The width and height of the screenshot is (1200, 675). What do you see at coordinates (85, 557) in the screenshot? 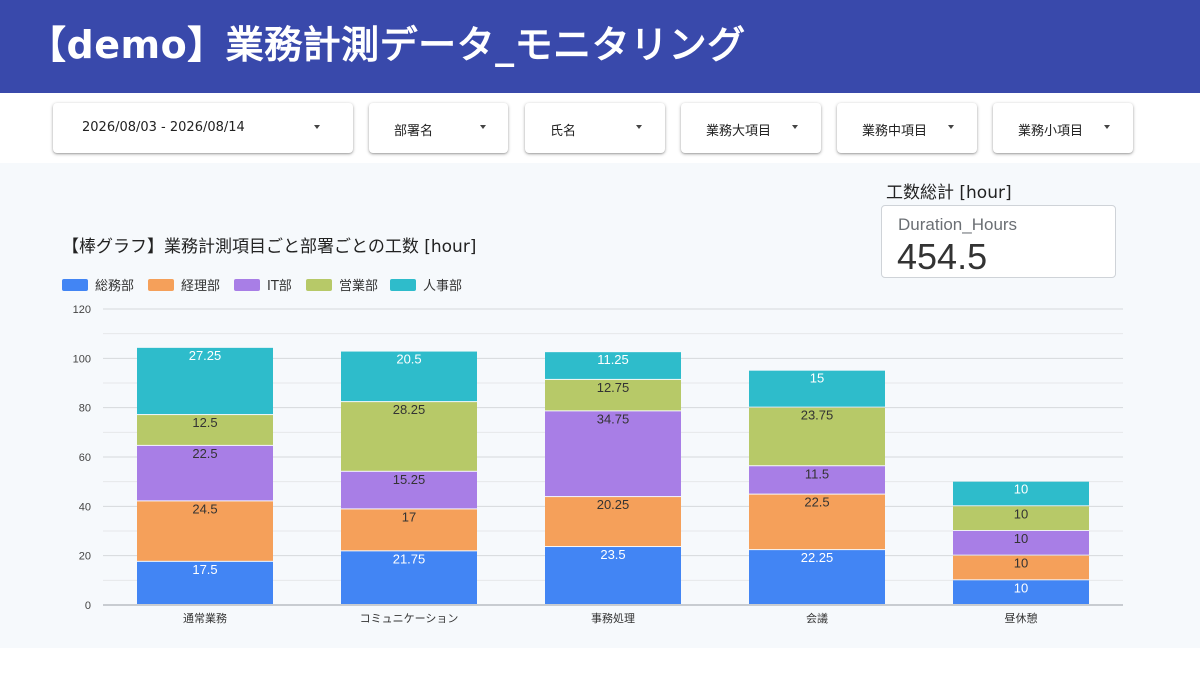
I see `y-tick-label: 20` at bounding box center [85, 557].